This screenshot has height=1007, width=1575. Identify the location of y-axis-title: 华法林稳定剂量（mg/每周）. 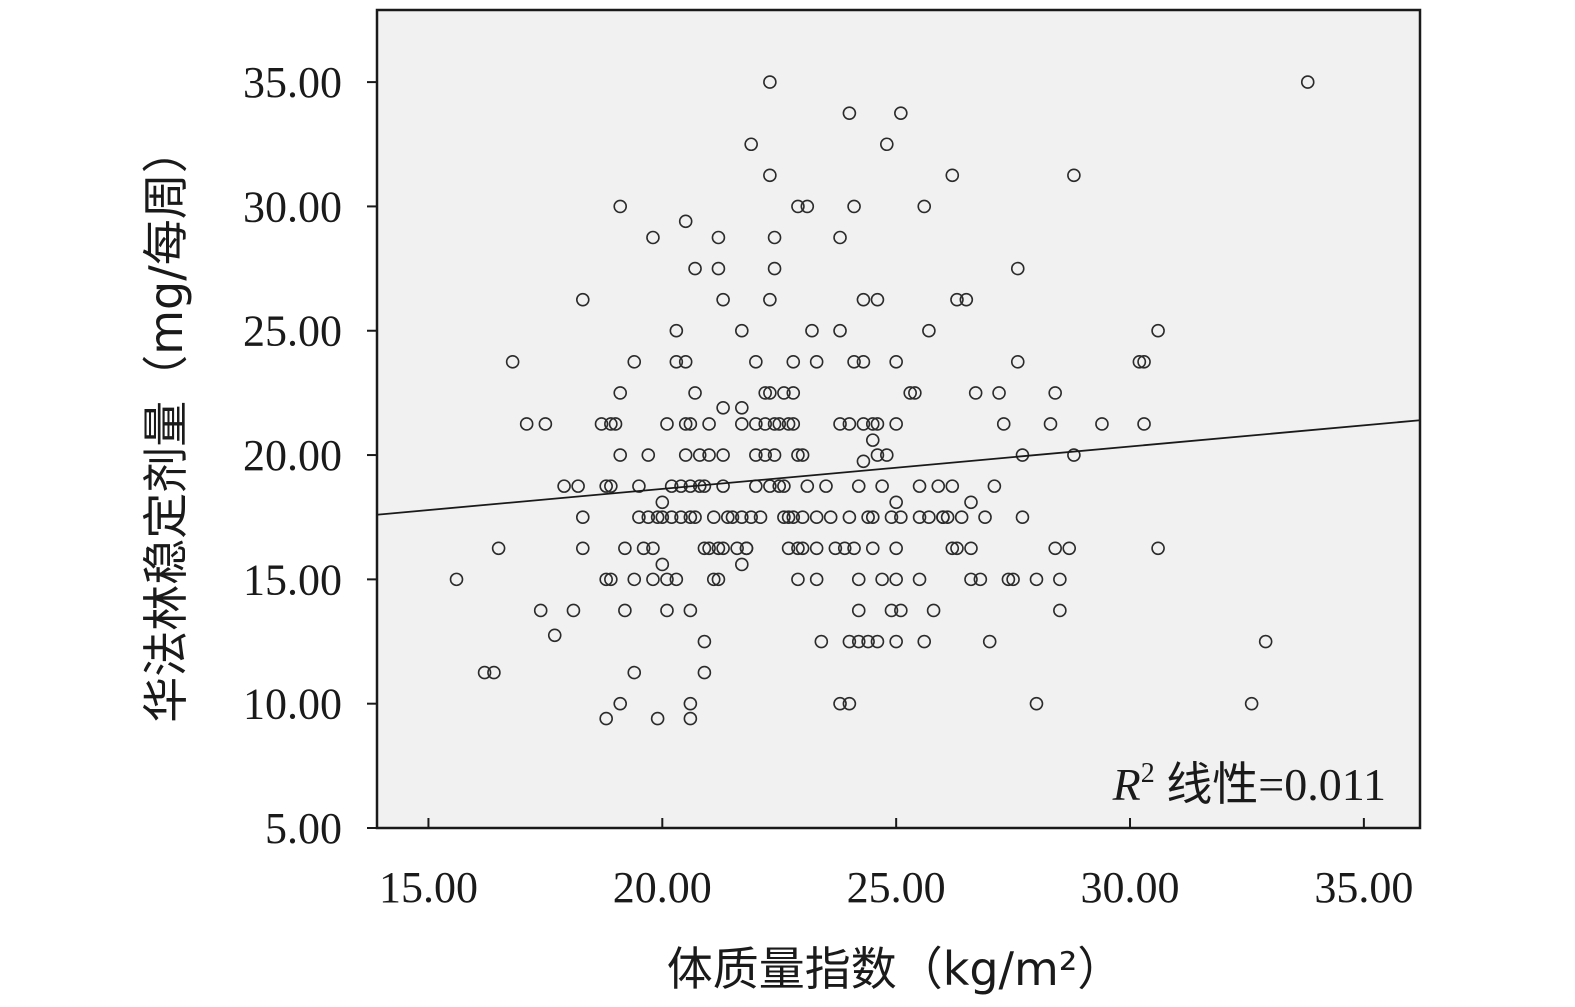
(166, 425).